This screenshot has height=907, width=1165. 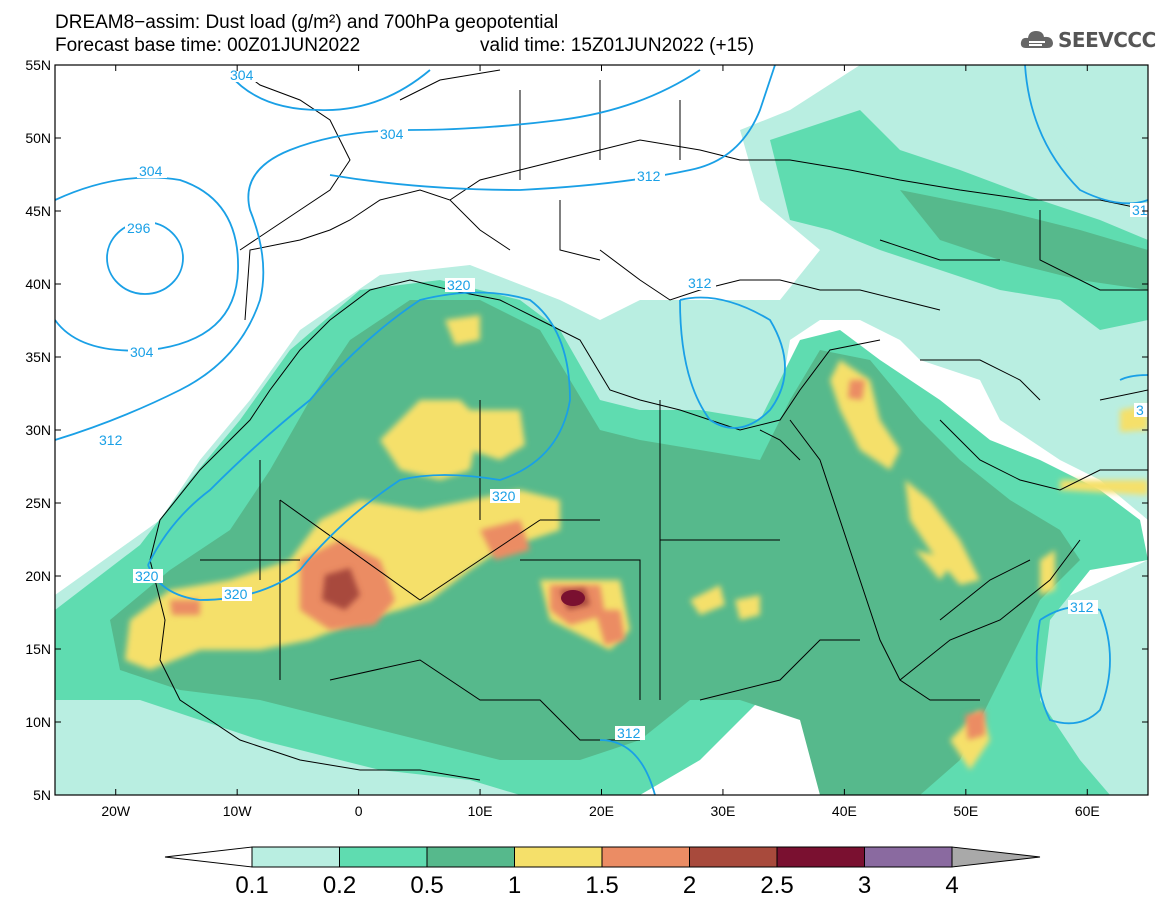 I want to click on colorbar-over-triangle, so click(x=996, y=857).